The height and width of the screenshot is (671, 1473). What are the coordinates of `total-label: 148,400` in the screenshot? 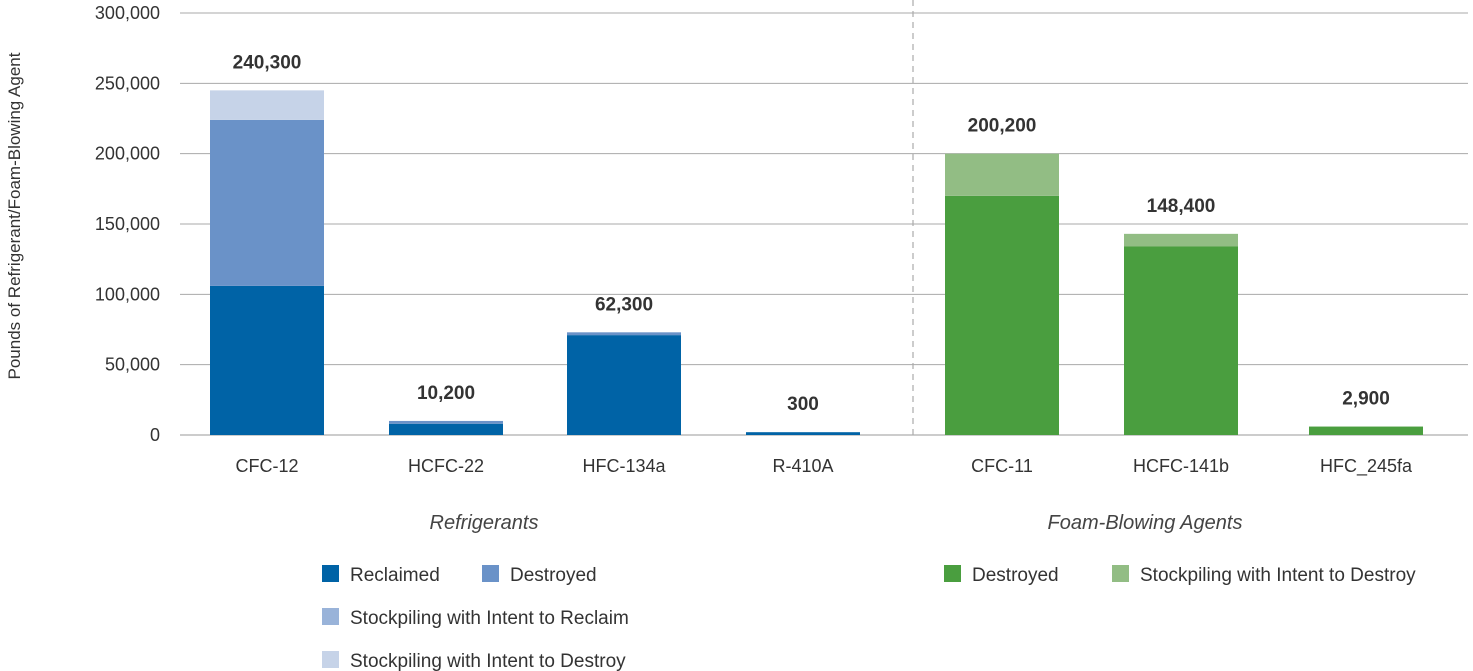 It's located at (1181, 206).